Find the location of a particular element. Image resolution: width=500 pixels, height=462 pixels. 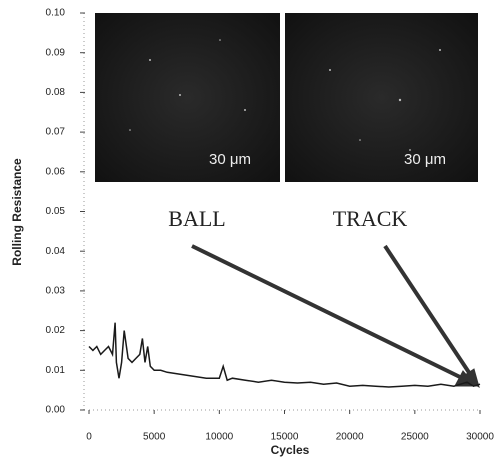

y-axis-label: Rolling Resistance is located at coordinates (17, 212).